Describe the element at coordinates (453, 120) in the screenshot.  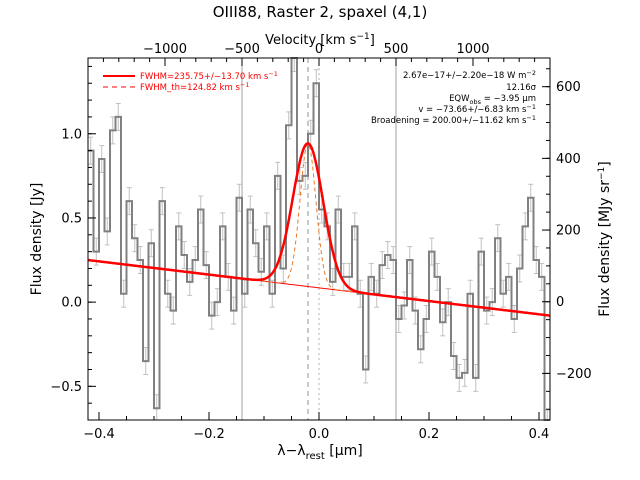
I see `annotation-broadening: Broadening = 200.00+/−11.62 km s−1` at that location.